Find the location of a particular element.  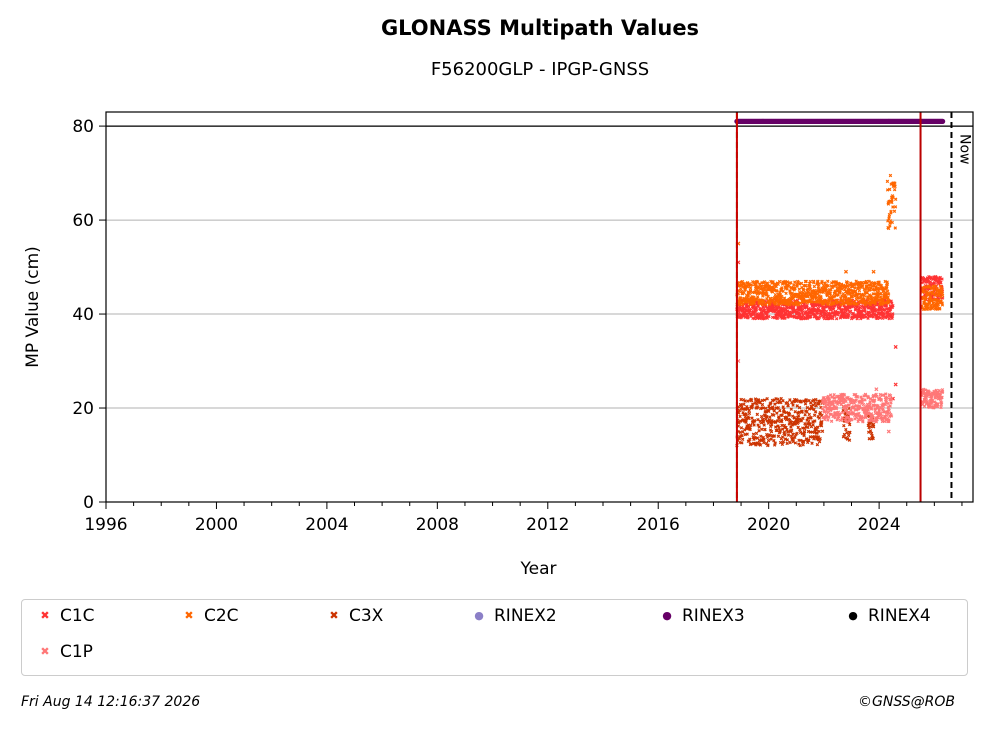

y-tick-label: 40 is located at coordinates (83, 315).